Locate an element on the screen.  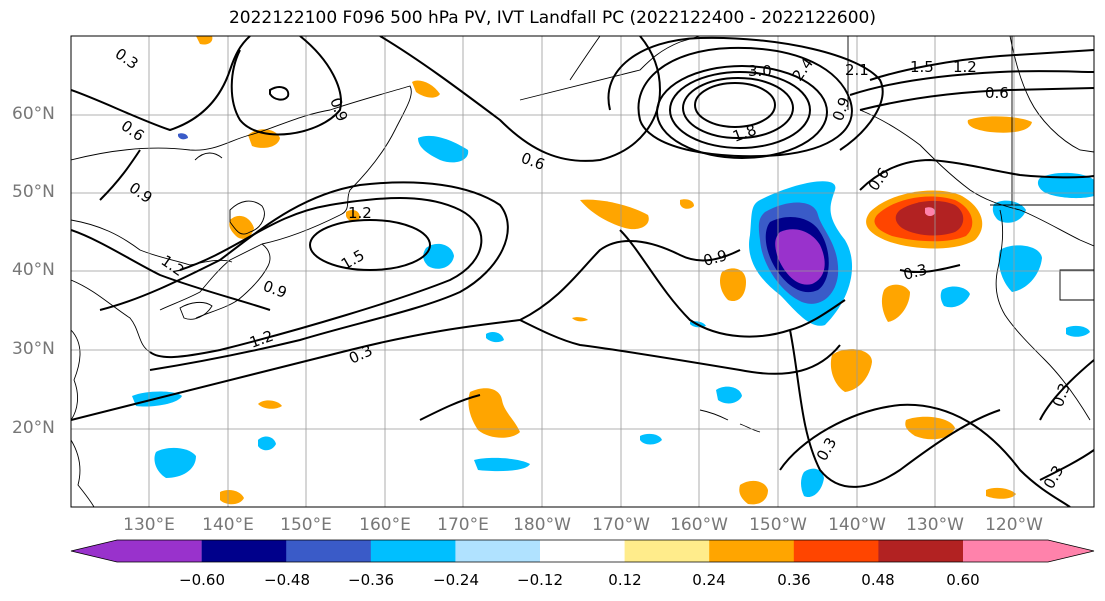
lon-label: 140°E is located at coordinates (228, 525).